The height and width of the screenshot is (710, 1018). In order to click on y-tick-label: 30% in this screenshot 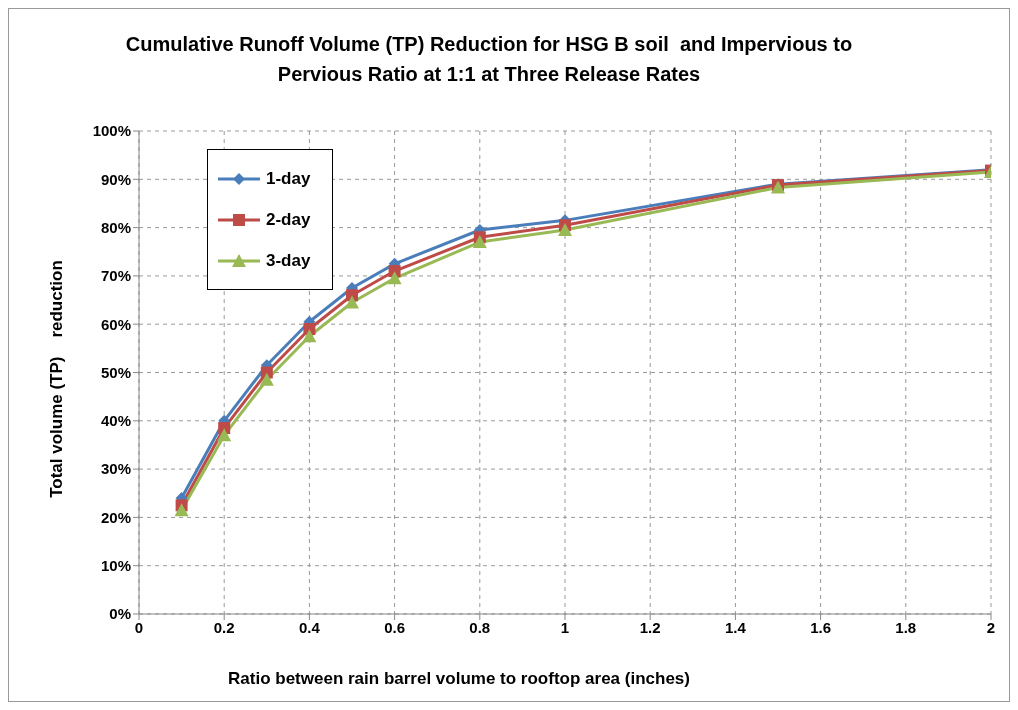, I will do `click(115, 469)`.